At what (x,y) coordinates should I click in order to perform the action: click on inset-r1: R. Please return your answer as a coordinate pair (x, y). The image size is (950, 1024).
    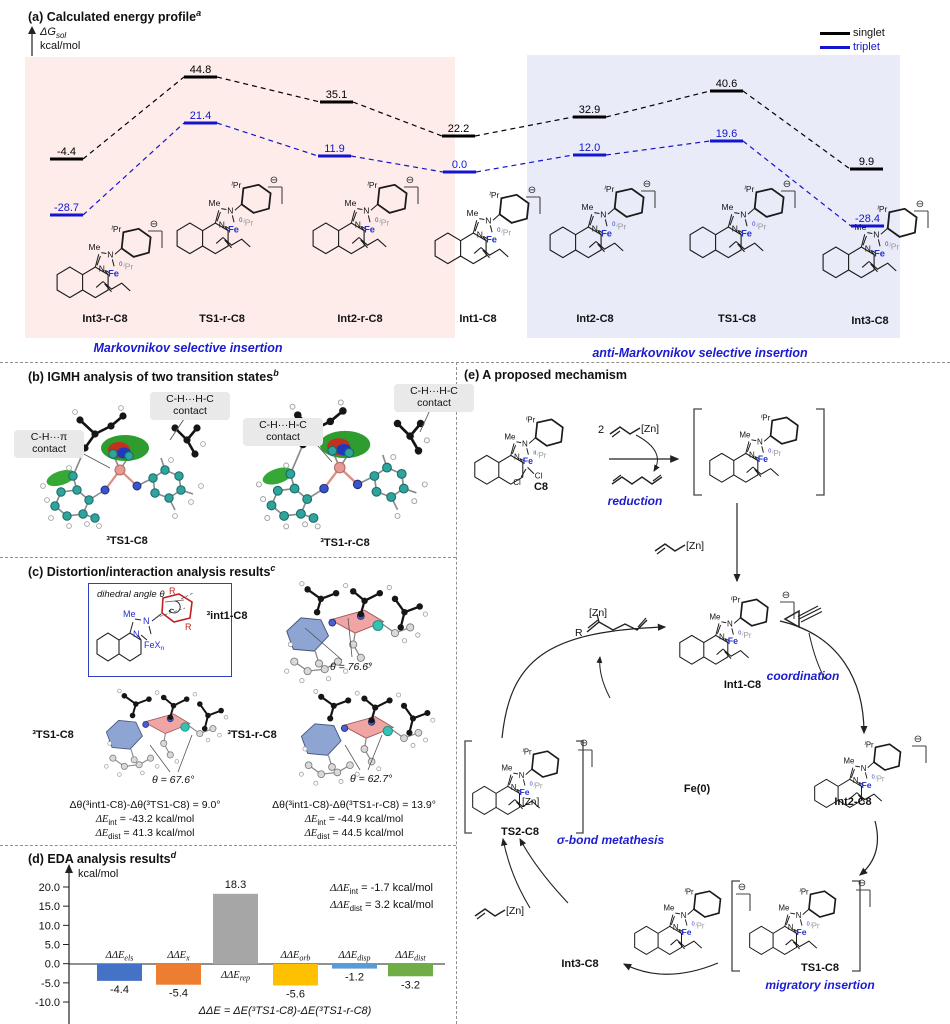
    Looking at the image, I should click on (172, 591).